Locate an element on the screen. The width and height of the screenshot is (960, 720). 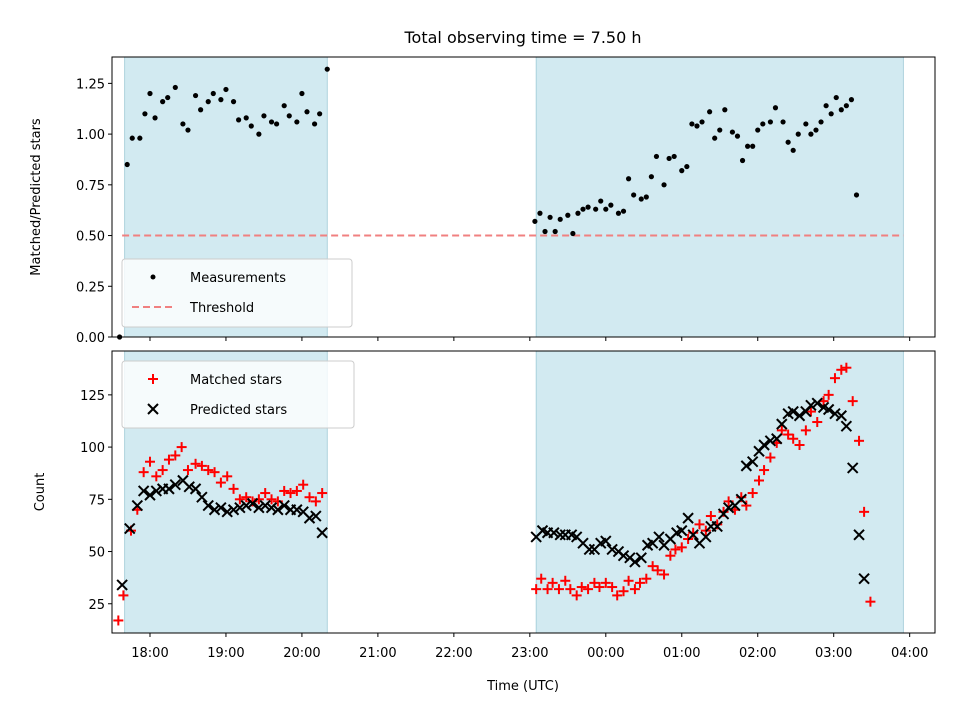
top-ytick-label: 1.00 is located at coordinates (90, 135).